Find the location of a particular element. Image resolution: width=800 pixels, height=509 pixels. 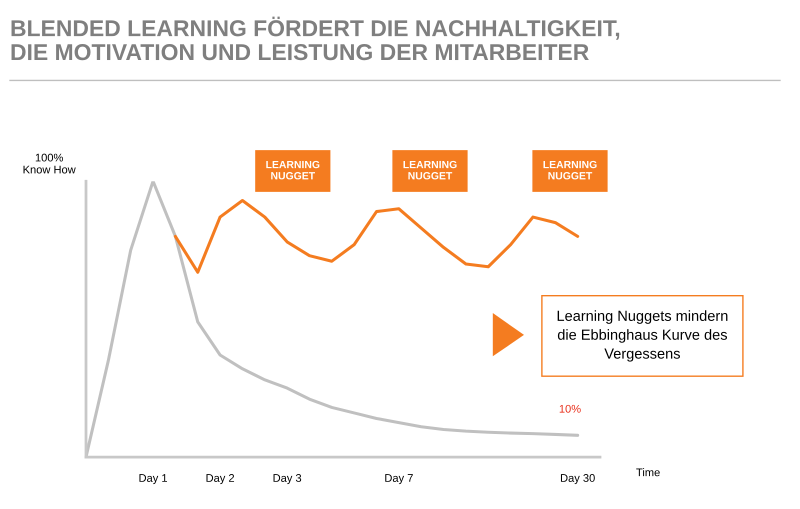

x-tick-label: Day 3 is located at coordinates (288, 479).